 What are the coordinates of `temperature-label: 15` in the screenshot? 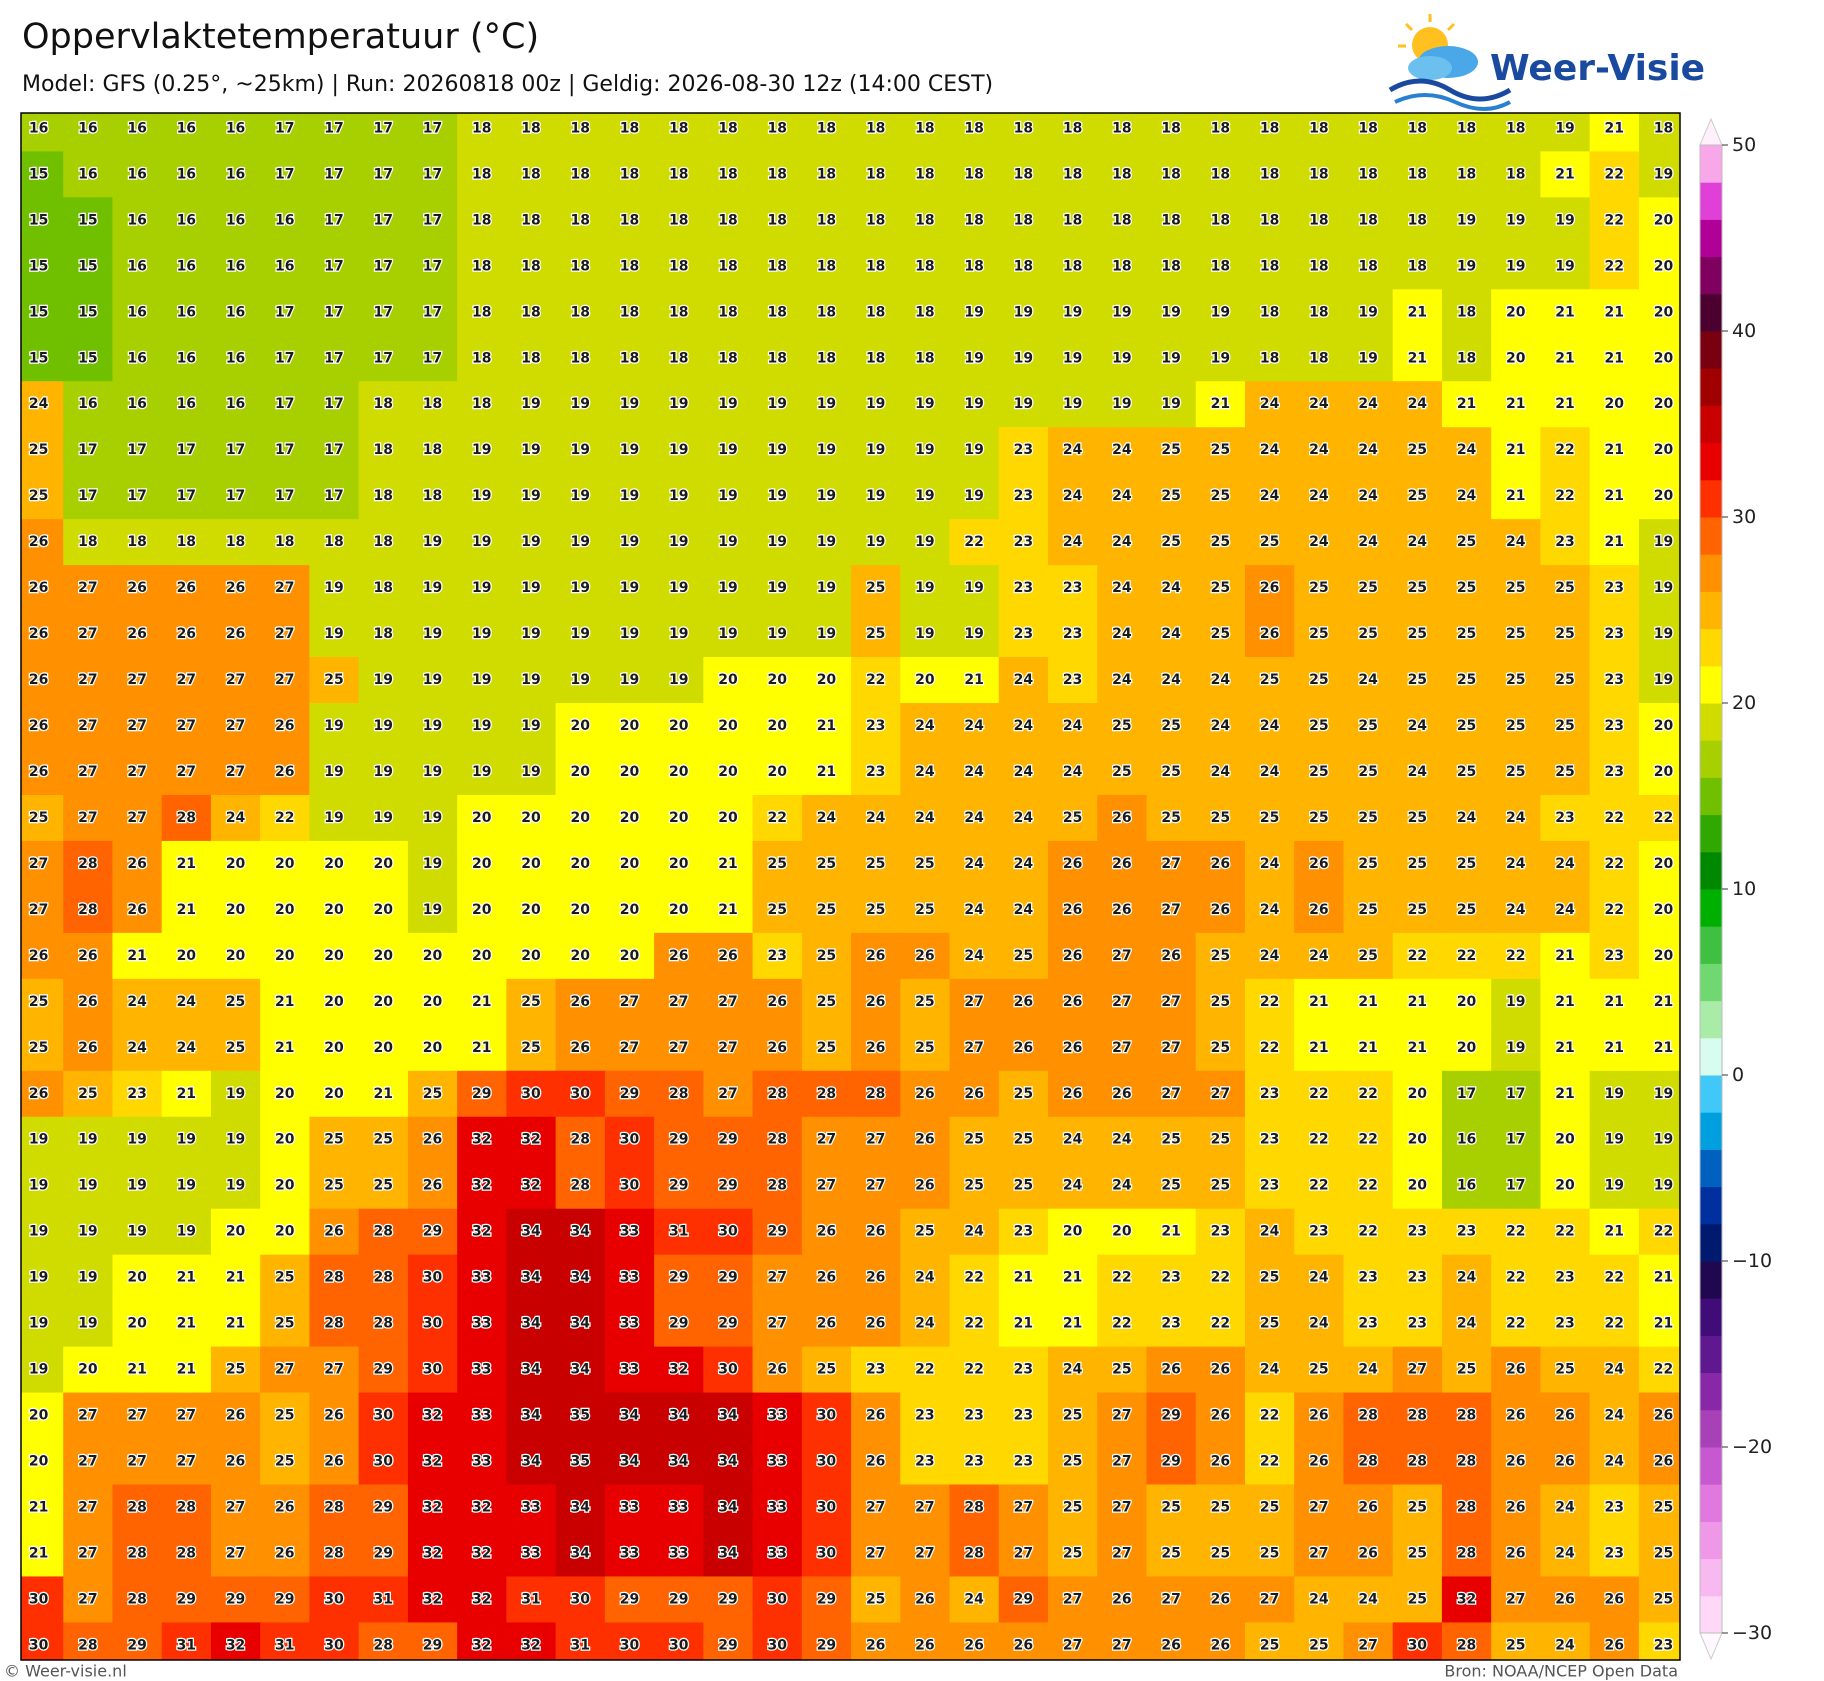 It's located at (38, 266).